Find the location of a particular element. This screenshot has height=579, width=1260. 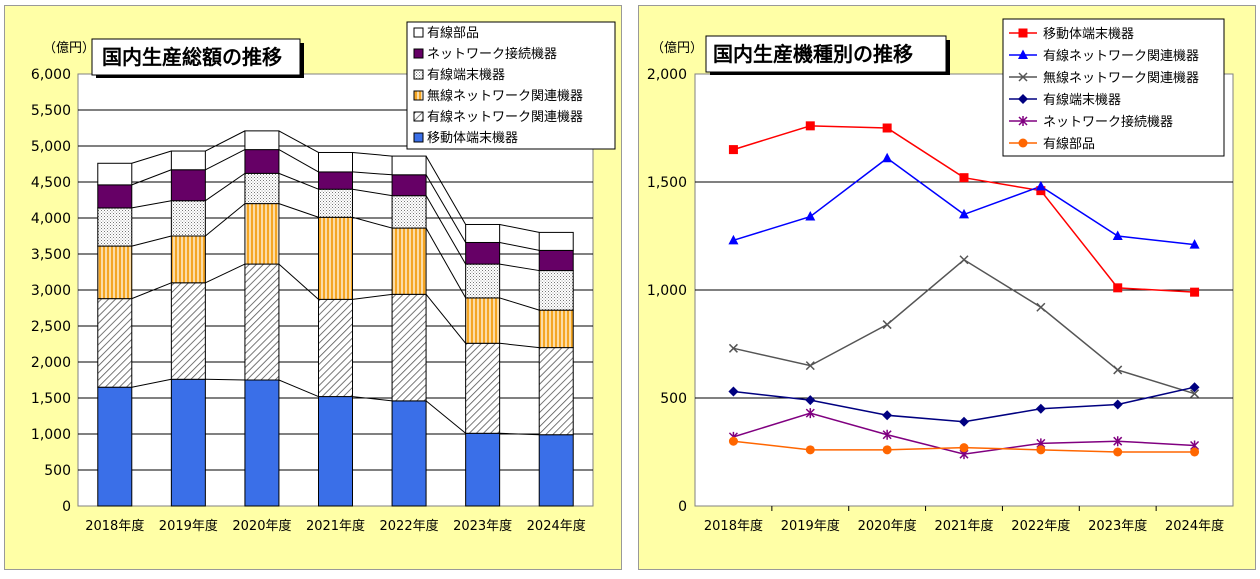

legend-label: 移動体端末機器 is located at coordinates (472, 138).